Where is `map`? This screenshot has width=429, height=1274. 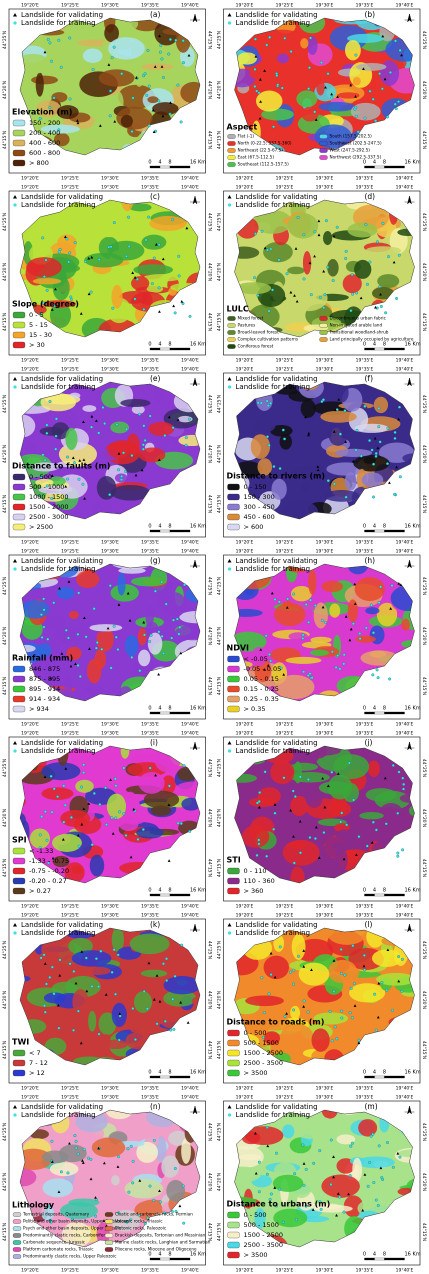
map is located at coordinates (110, 450).